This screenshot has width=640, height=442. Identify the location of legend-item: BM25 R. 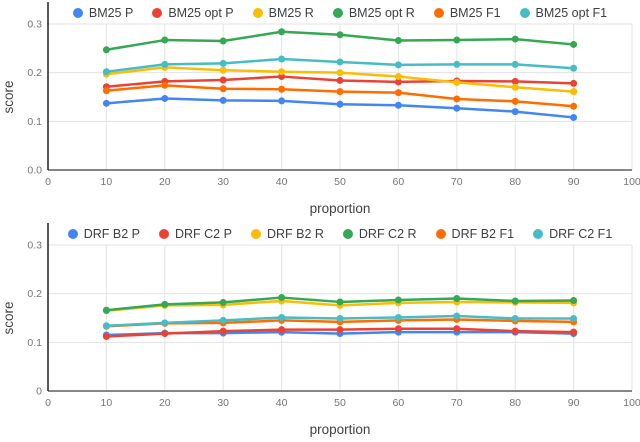
(283, 13).